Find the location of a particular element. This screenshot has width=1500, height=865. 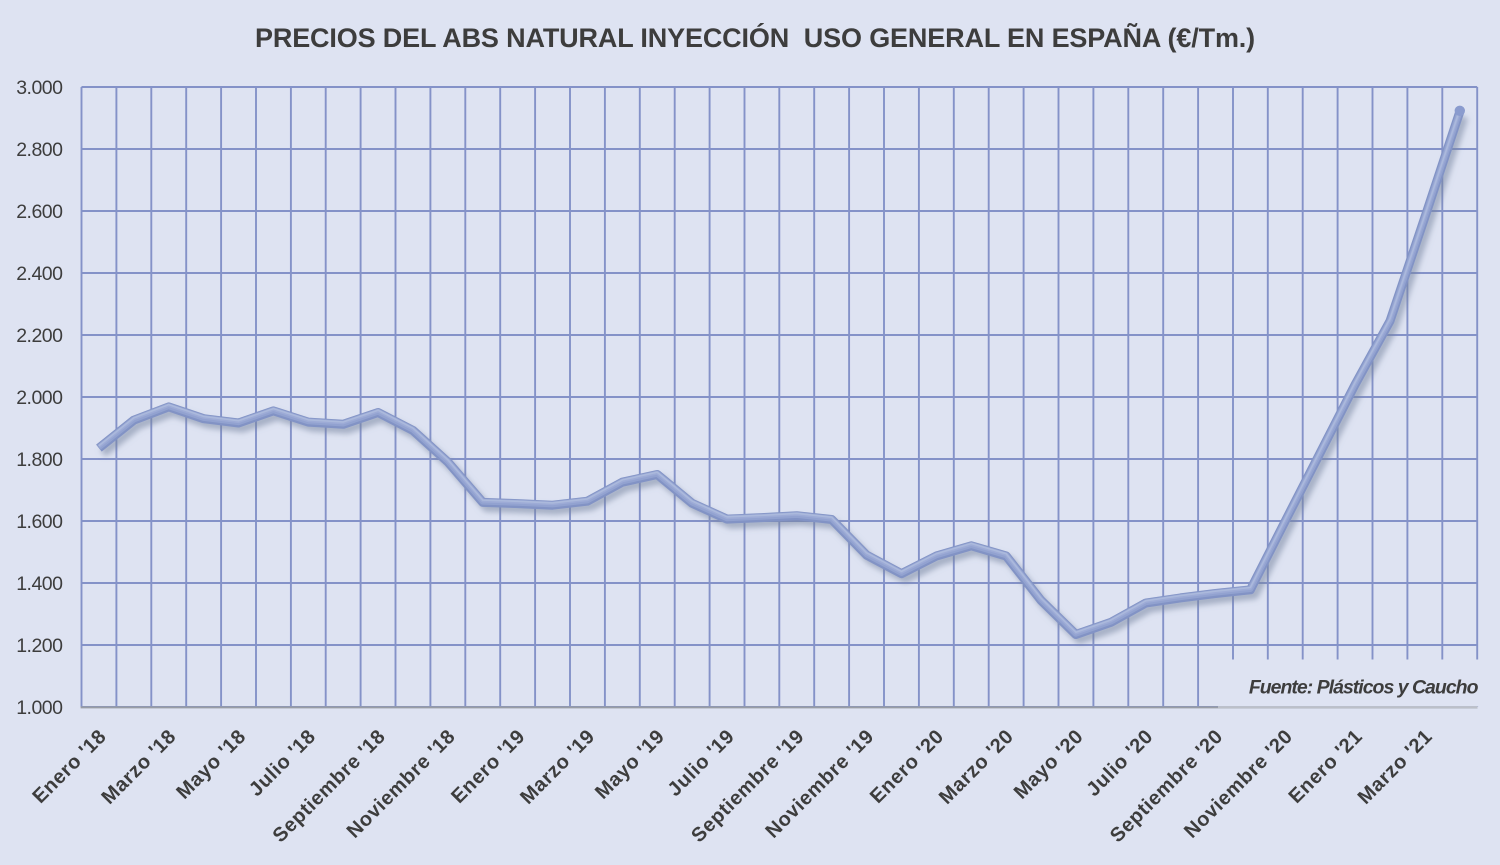

svg-text: 1.800 is located at coordinates (39, 460).